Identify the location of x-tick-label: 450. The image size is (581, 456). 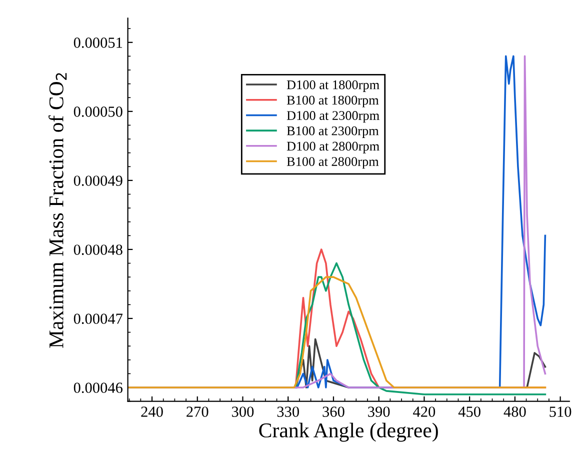
(469, 411).